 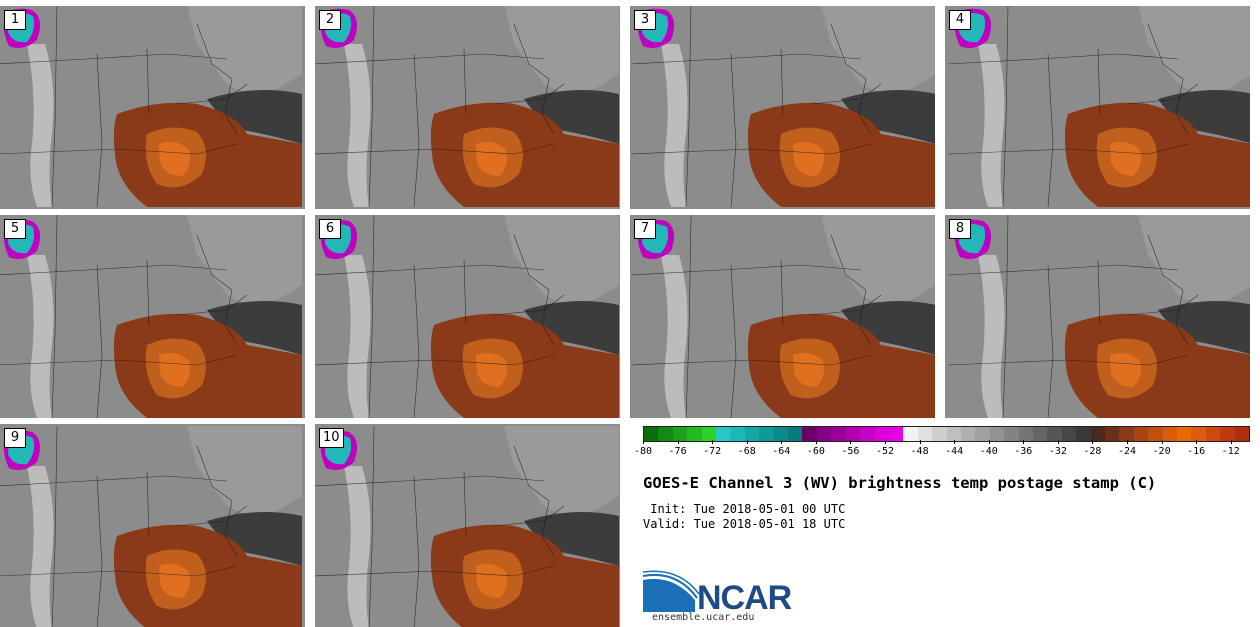 I want to click on ensemble-member-map: 1, so click(x=152, y=107).